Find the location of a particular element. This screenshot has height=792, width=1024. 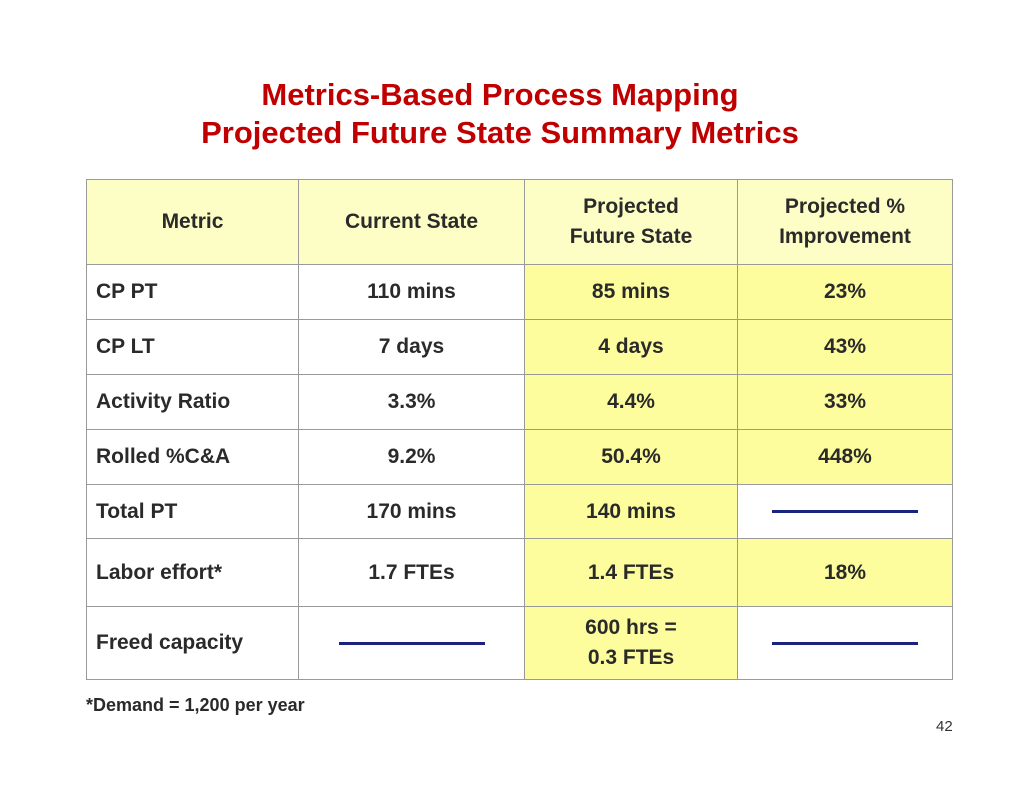

cell-current: 1.7 FTEs is located at coordinates (411, 572).